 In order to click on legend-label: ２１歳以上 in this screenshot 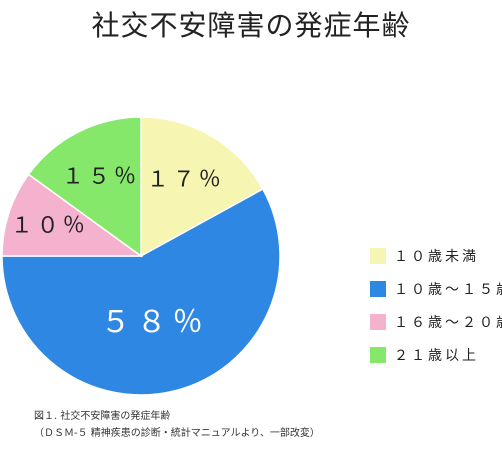, I will do `click(436, 356)`.